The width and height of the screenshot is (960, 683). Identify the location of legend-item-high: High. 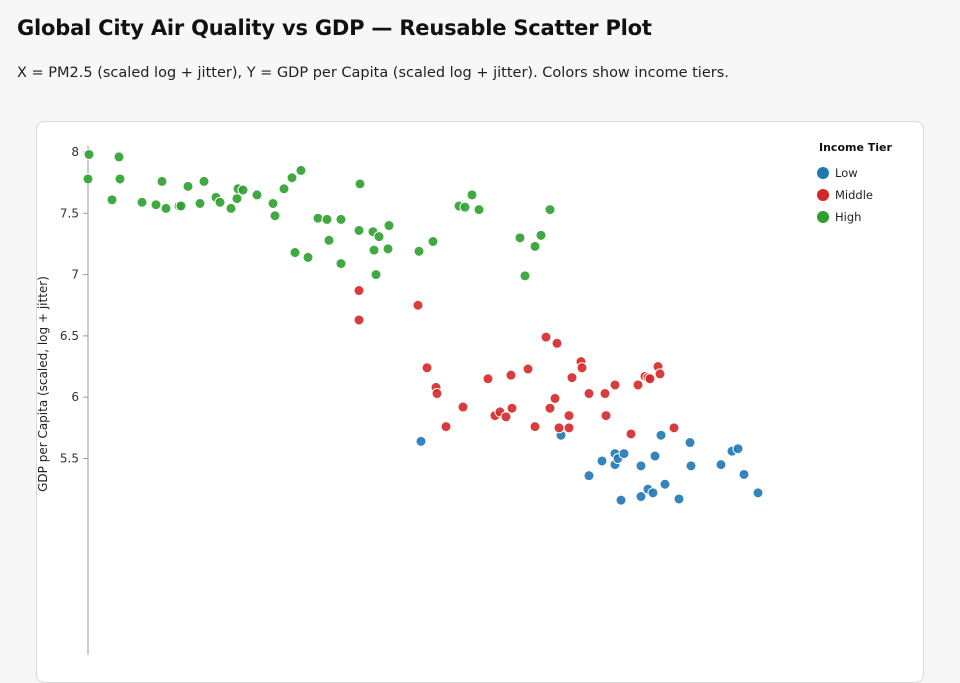
(839, 217).